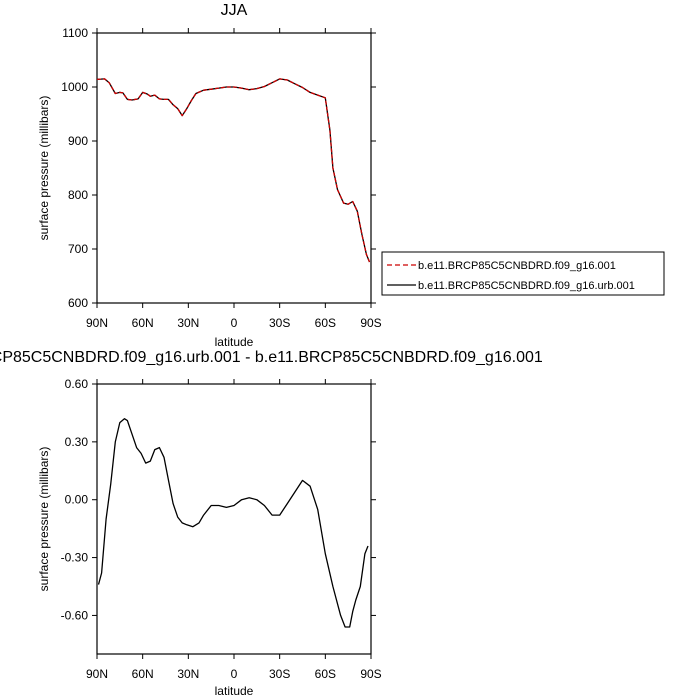  Describe the element at coordinates (526, 286) in the screenshot. I see `legend-label-series-2: b.e11.BRCP85C5CNBDRD.f09_g16.urb.001` at that location.